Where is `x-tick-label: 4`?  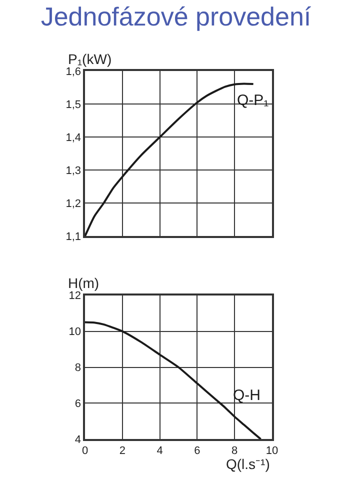 x-tick-label: 4 is located at coordinates (159, 451).